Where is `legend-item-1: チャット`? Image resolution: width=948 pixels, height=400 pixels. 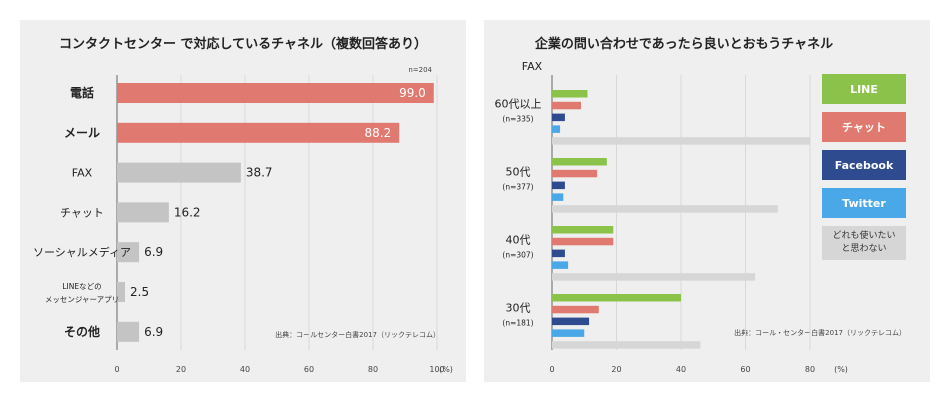
legend-item-1: チャット is located at coordinates (864, 127).